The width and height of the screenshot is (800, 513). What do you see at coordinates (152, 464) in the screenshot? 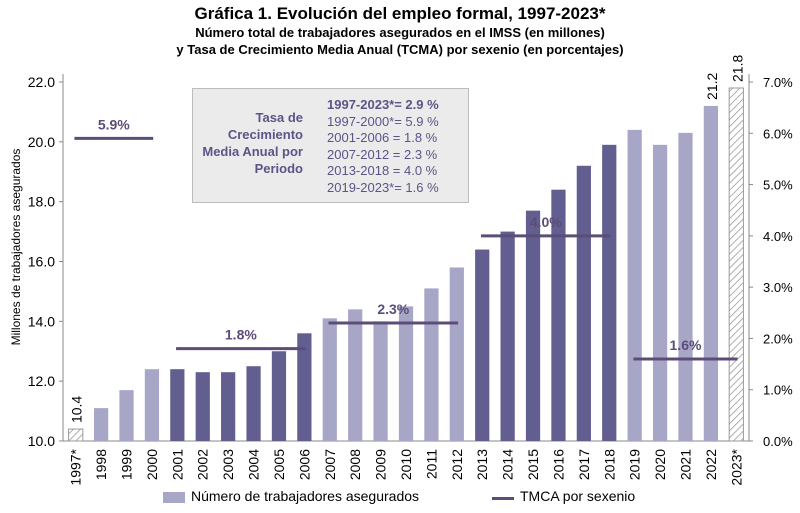
I see `x-tick-label: 2000` at bounding box center [152, 464].